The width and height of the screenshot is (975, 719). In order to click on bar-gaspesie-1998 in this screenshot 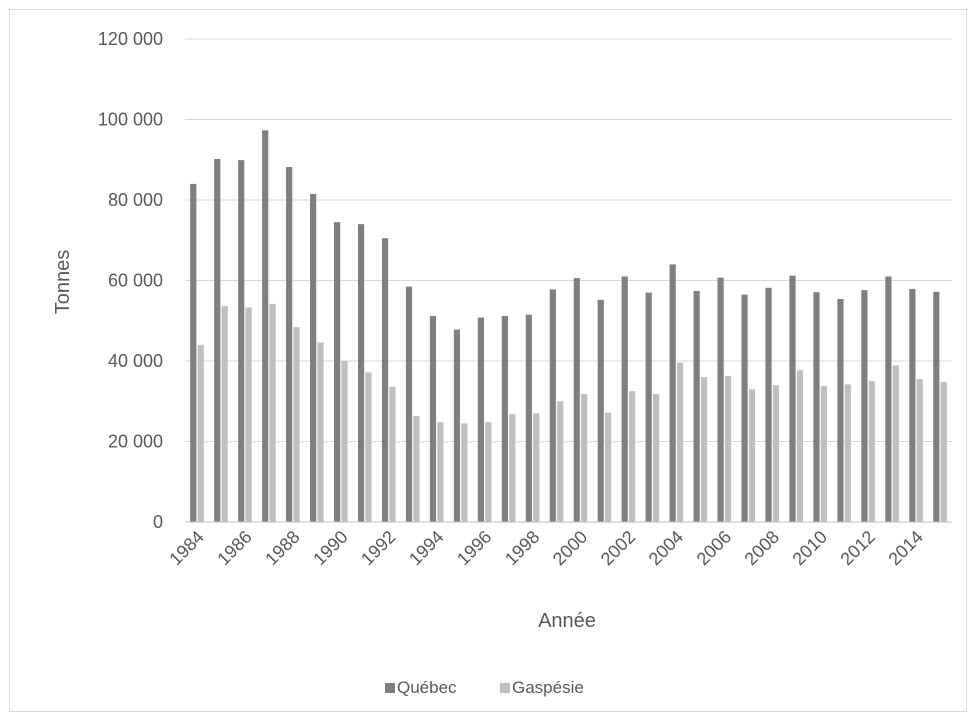, I will do `click(536, 467)`.